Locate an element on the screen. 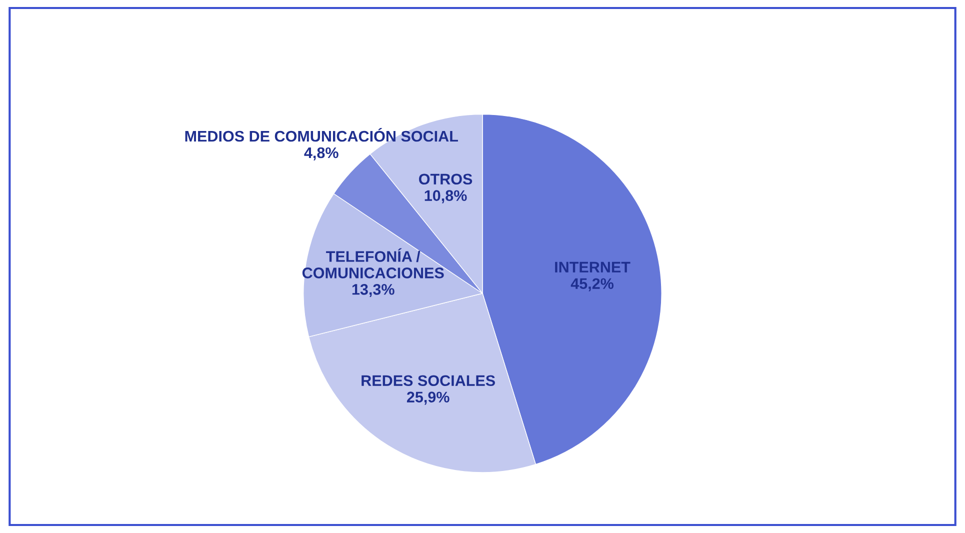 The width and height of the screenshot is (965, 533). data-label: 45,2% is located at coordinates (592, 285).